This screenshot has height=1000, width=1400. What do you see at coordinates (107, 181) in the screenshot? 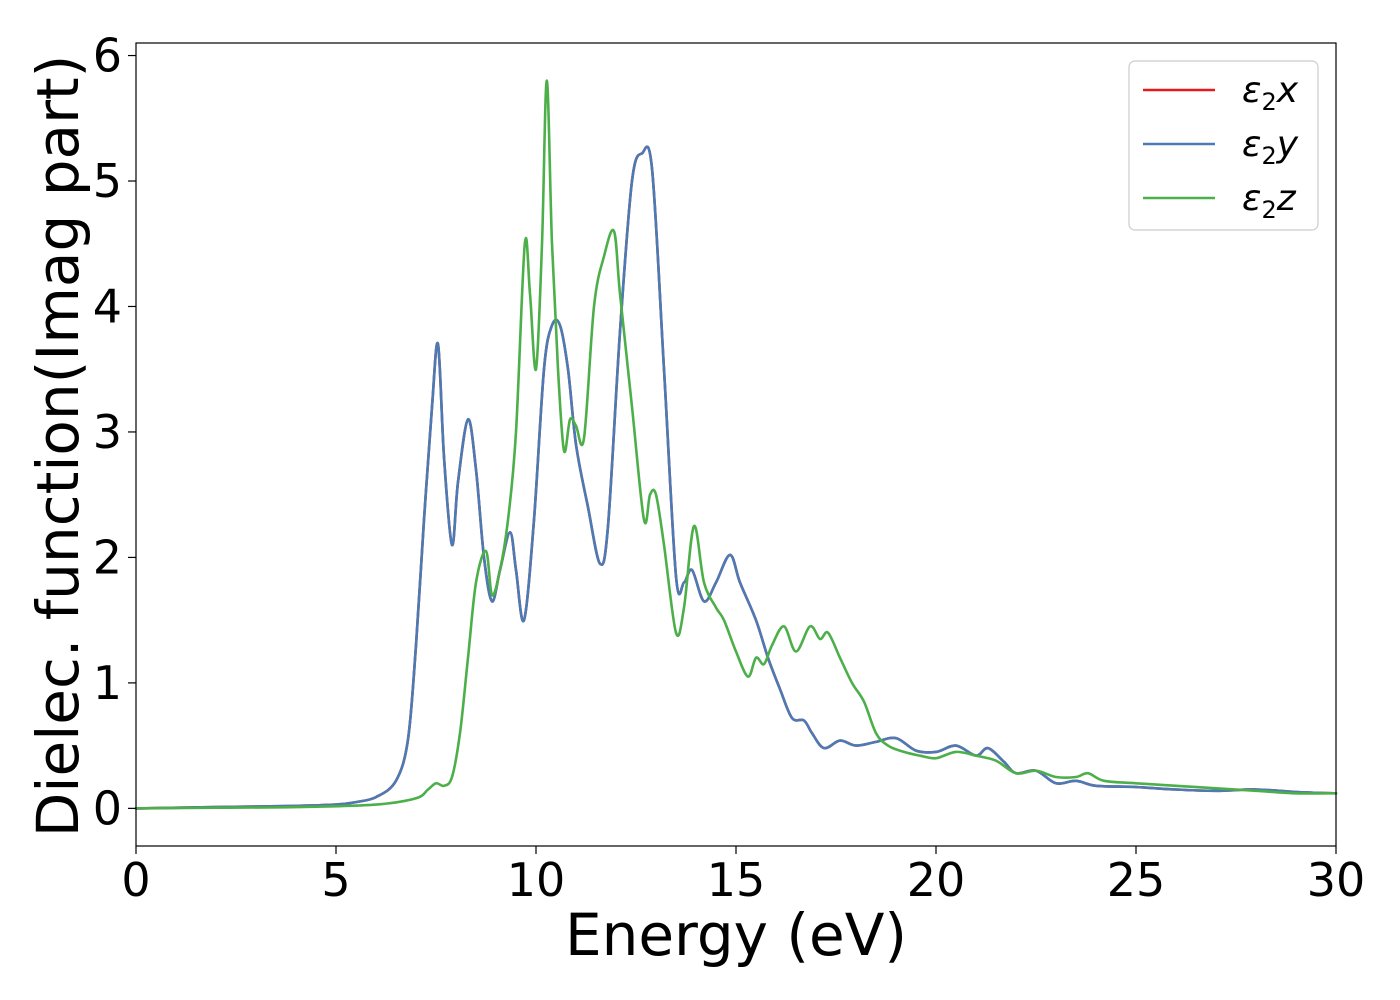
I see `y-tick-label: 5` at bounding box center [107, 181].